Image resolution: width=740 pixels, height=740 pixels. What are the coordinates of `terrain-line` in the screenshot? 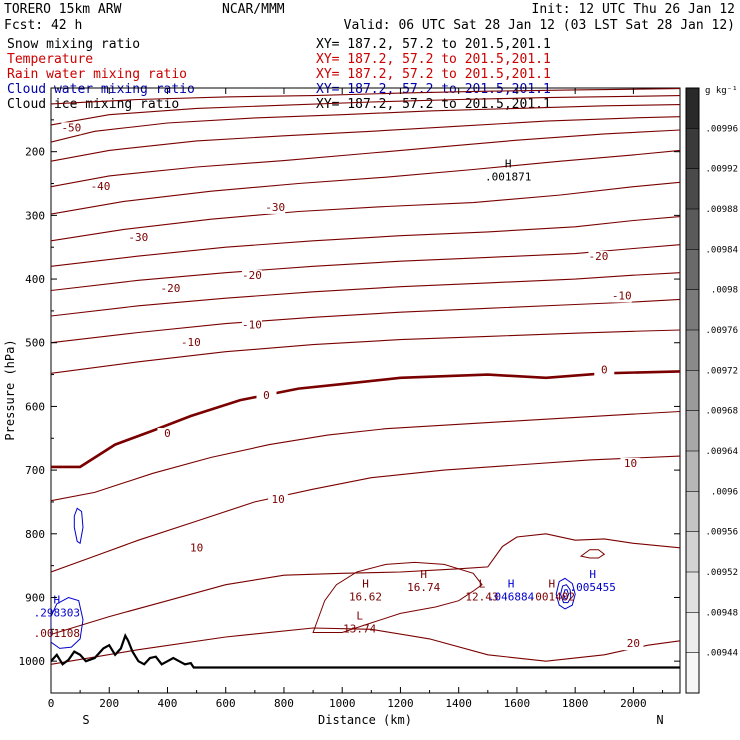 It's located at (365, 651).